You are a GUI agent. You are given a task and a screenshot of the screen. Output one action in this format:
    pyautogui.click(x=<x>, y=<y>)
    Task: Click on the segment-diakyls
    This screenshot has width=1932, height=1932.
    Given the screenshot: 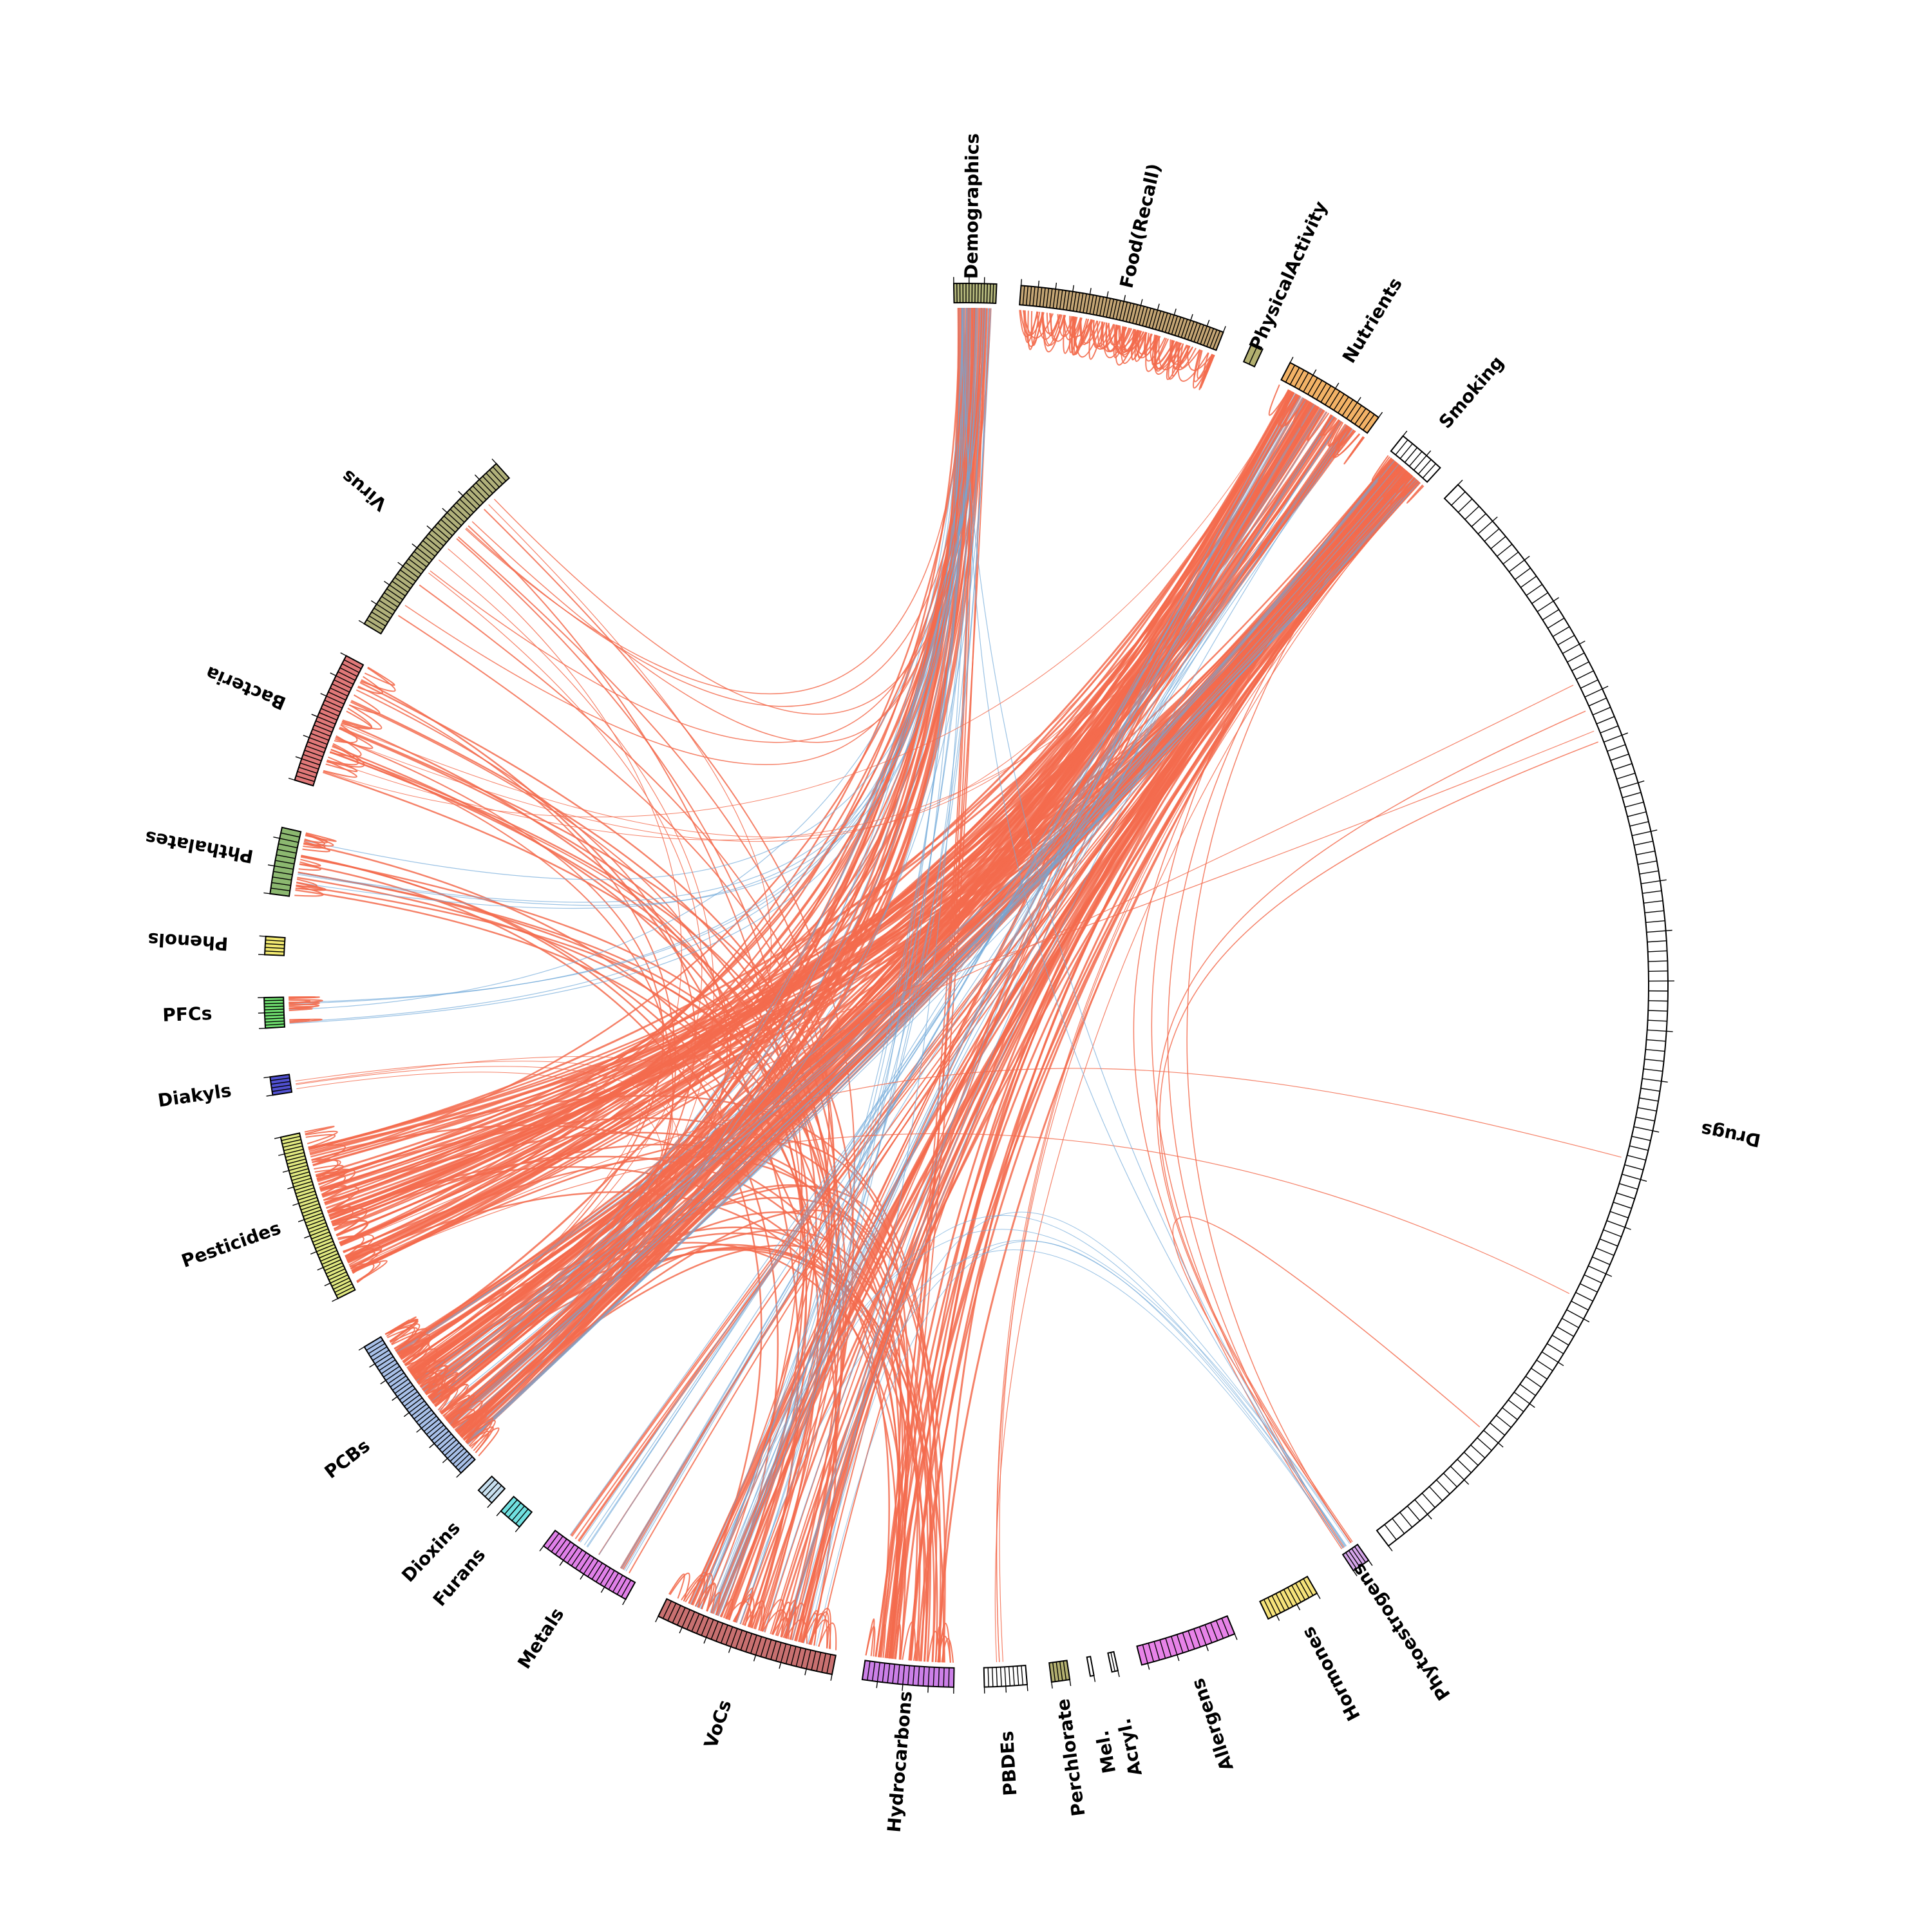 What is the action you would take?
    pyautogui.click(x=281, y=1085)
    